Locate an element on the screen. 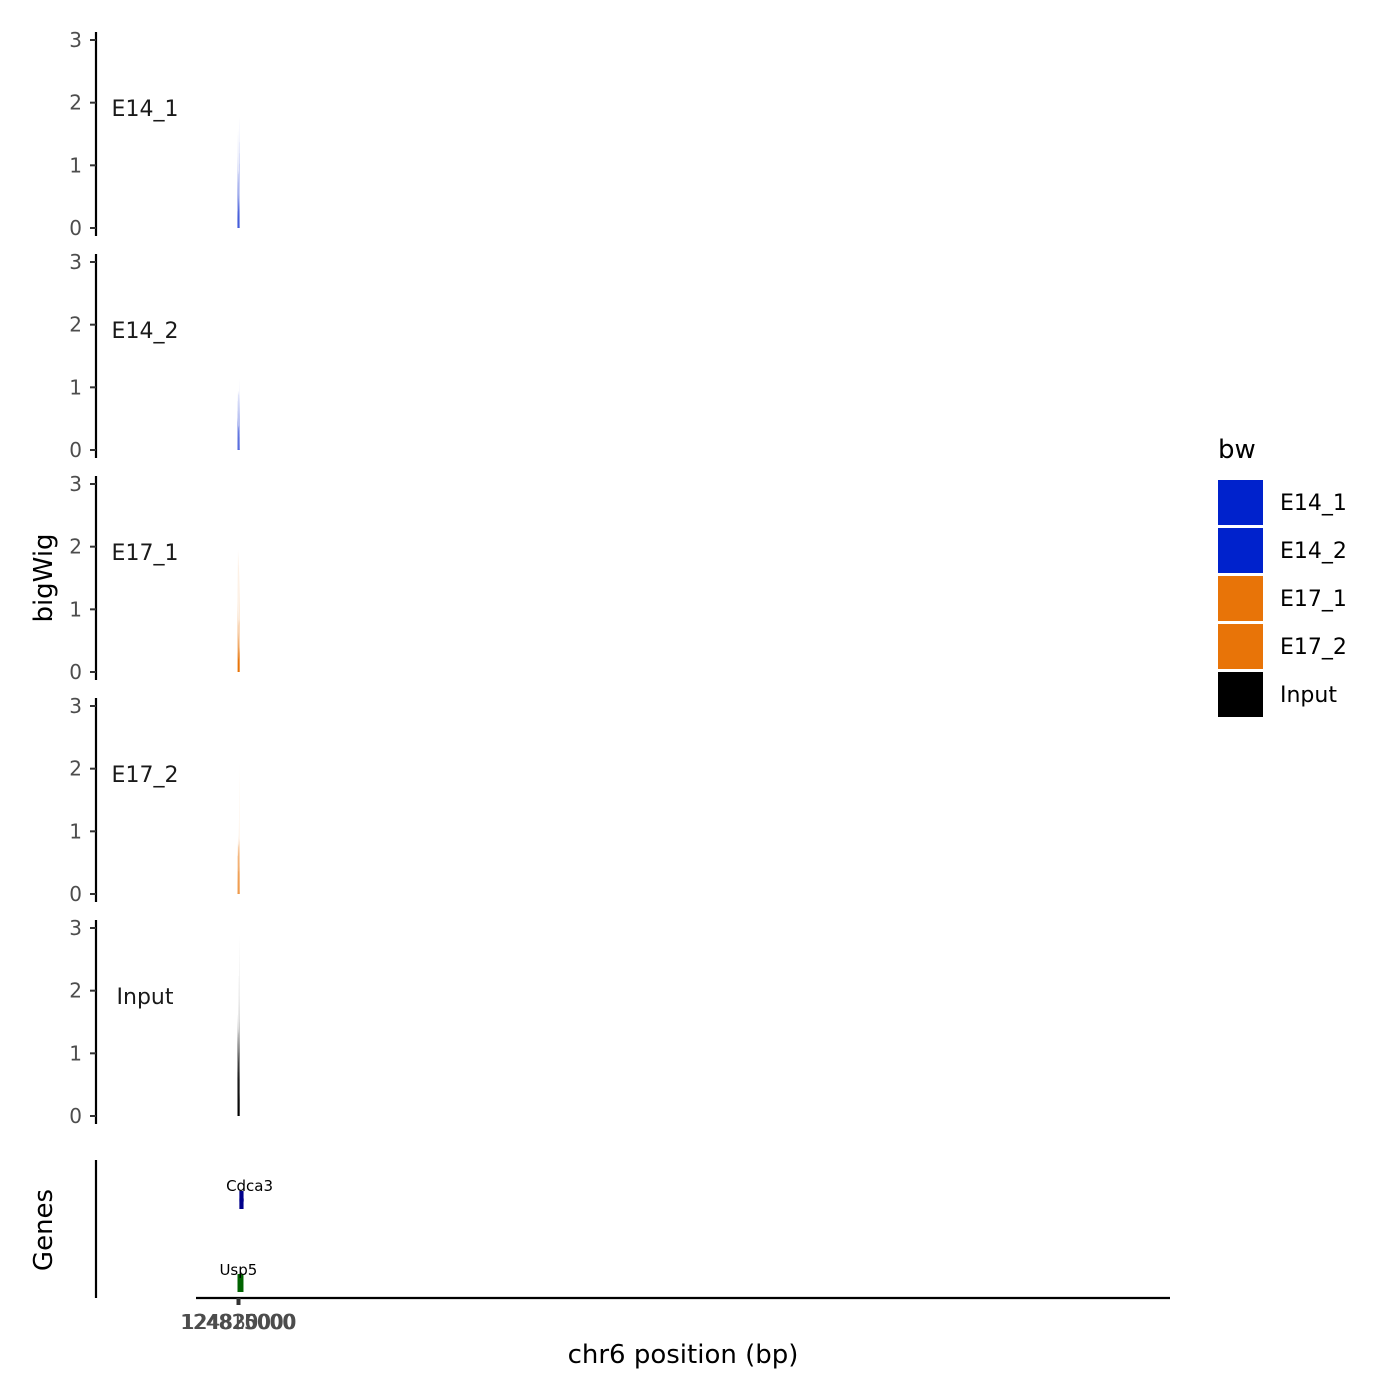 The width and height of the screenshot is (1400, 1400). legend-item: E14_2 is located at coordinates (1282, 550).